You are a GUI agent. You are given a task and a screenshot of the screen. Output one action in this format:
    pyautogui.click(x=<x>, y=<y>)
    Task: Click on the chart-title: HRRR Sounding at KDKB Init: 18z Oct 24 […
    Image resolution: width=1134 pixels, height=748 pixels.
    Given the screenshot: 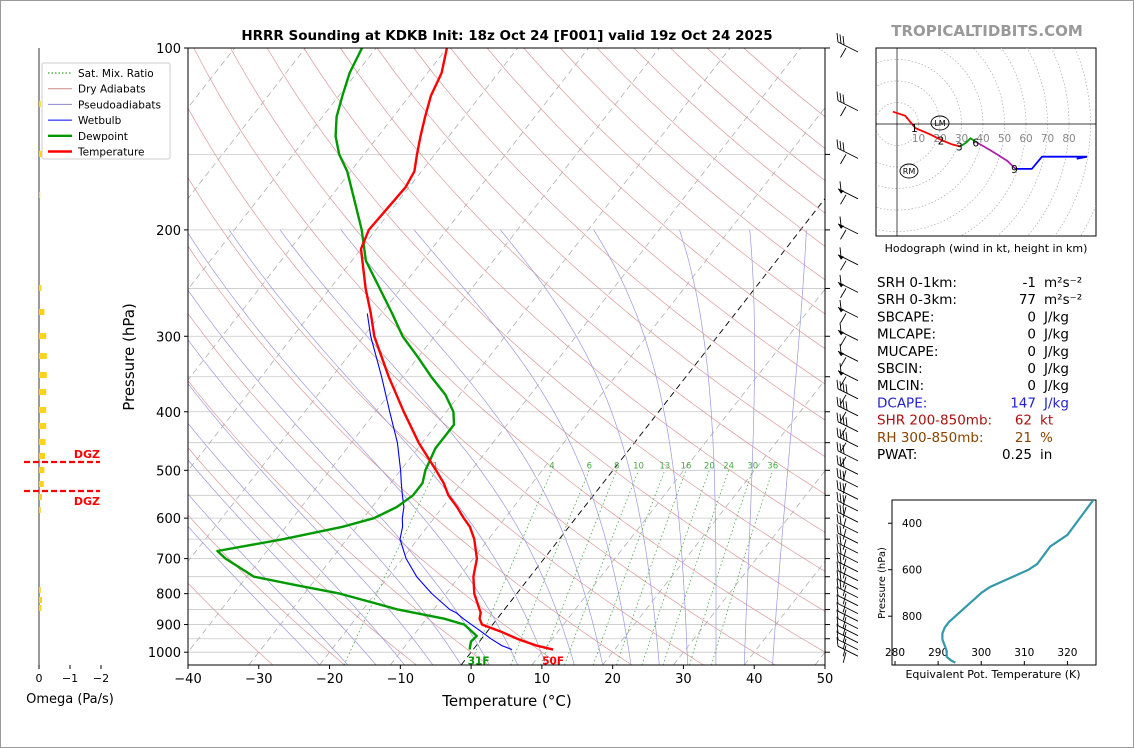 What is the action you would take?
    pyautogui.click(x=506, y=36)
    